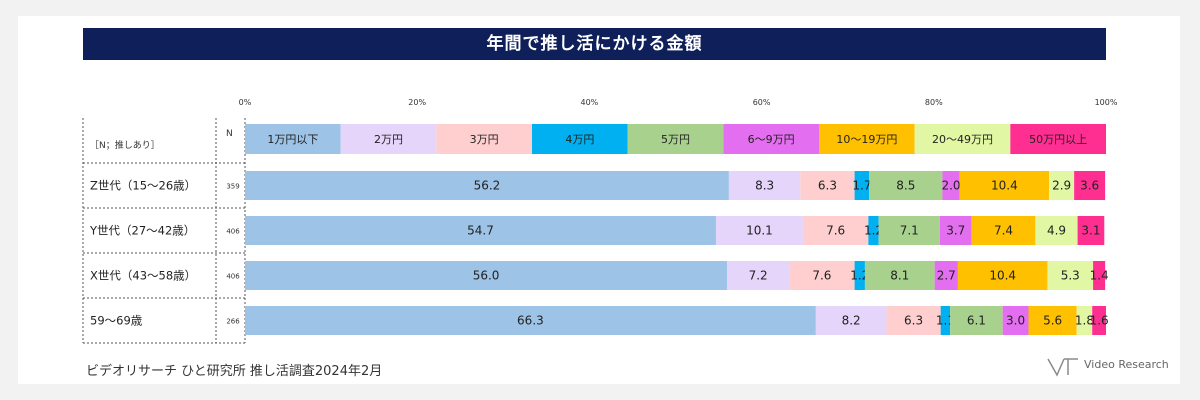 The width and height of the screenshot is (1200, 400). I want to click on legend-label: 4万円, so click(579, 139).